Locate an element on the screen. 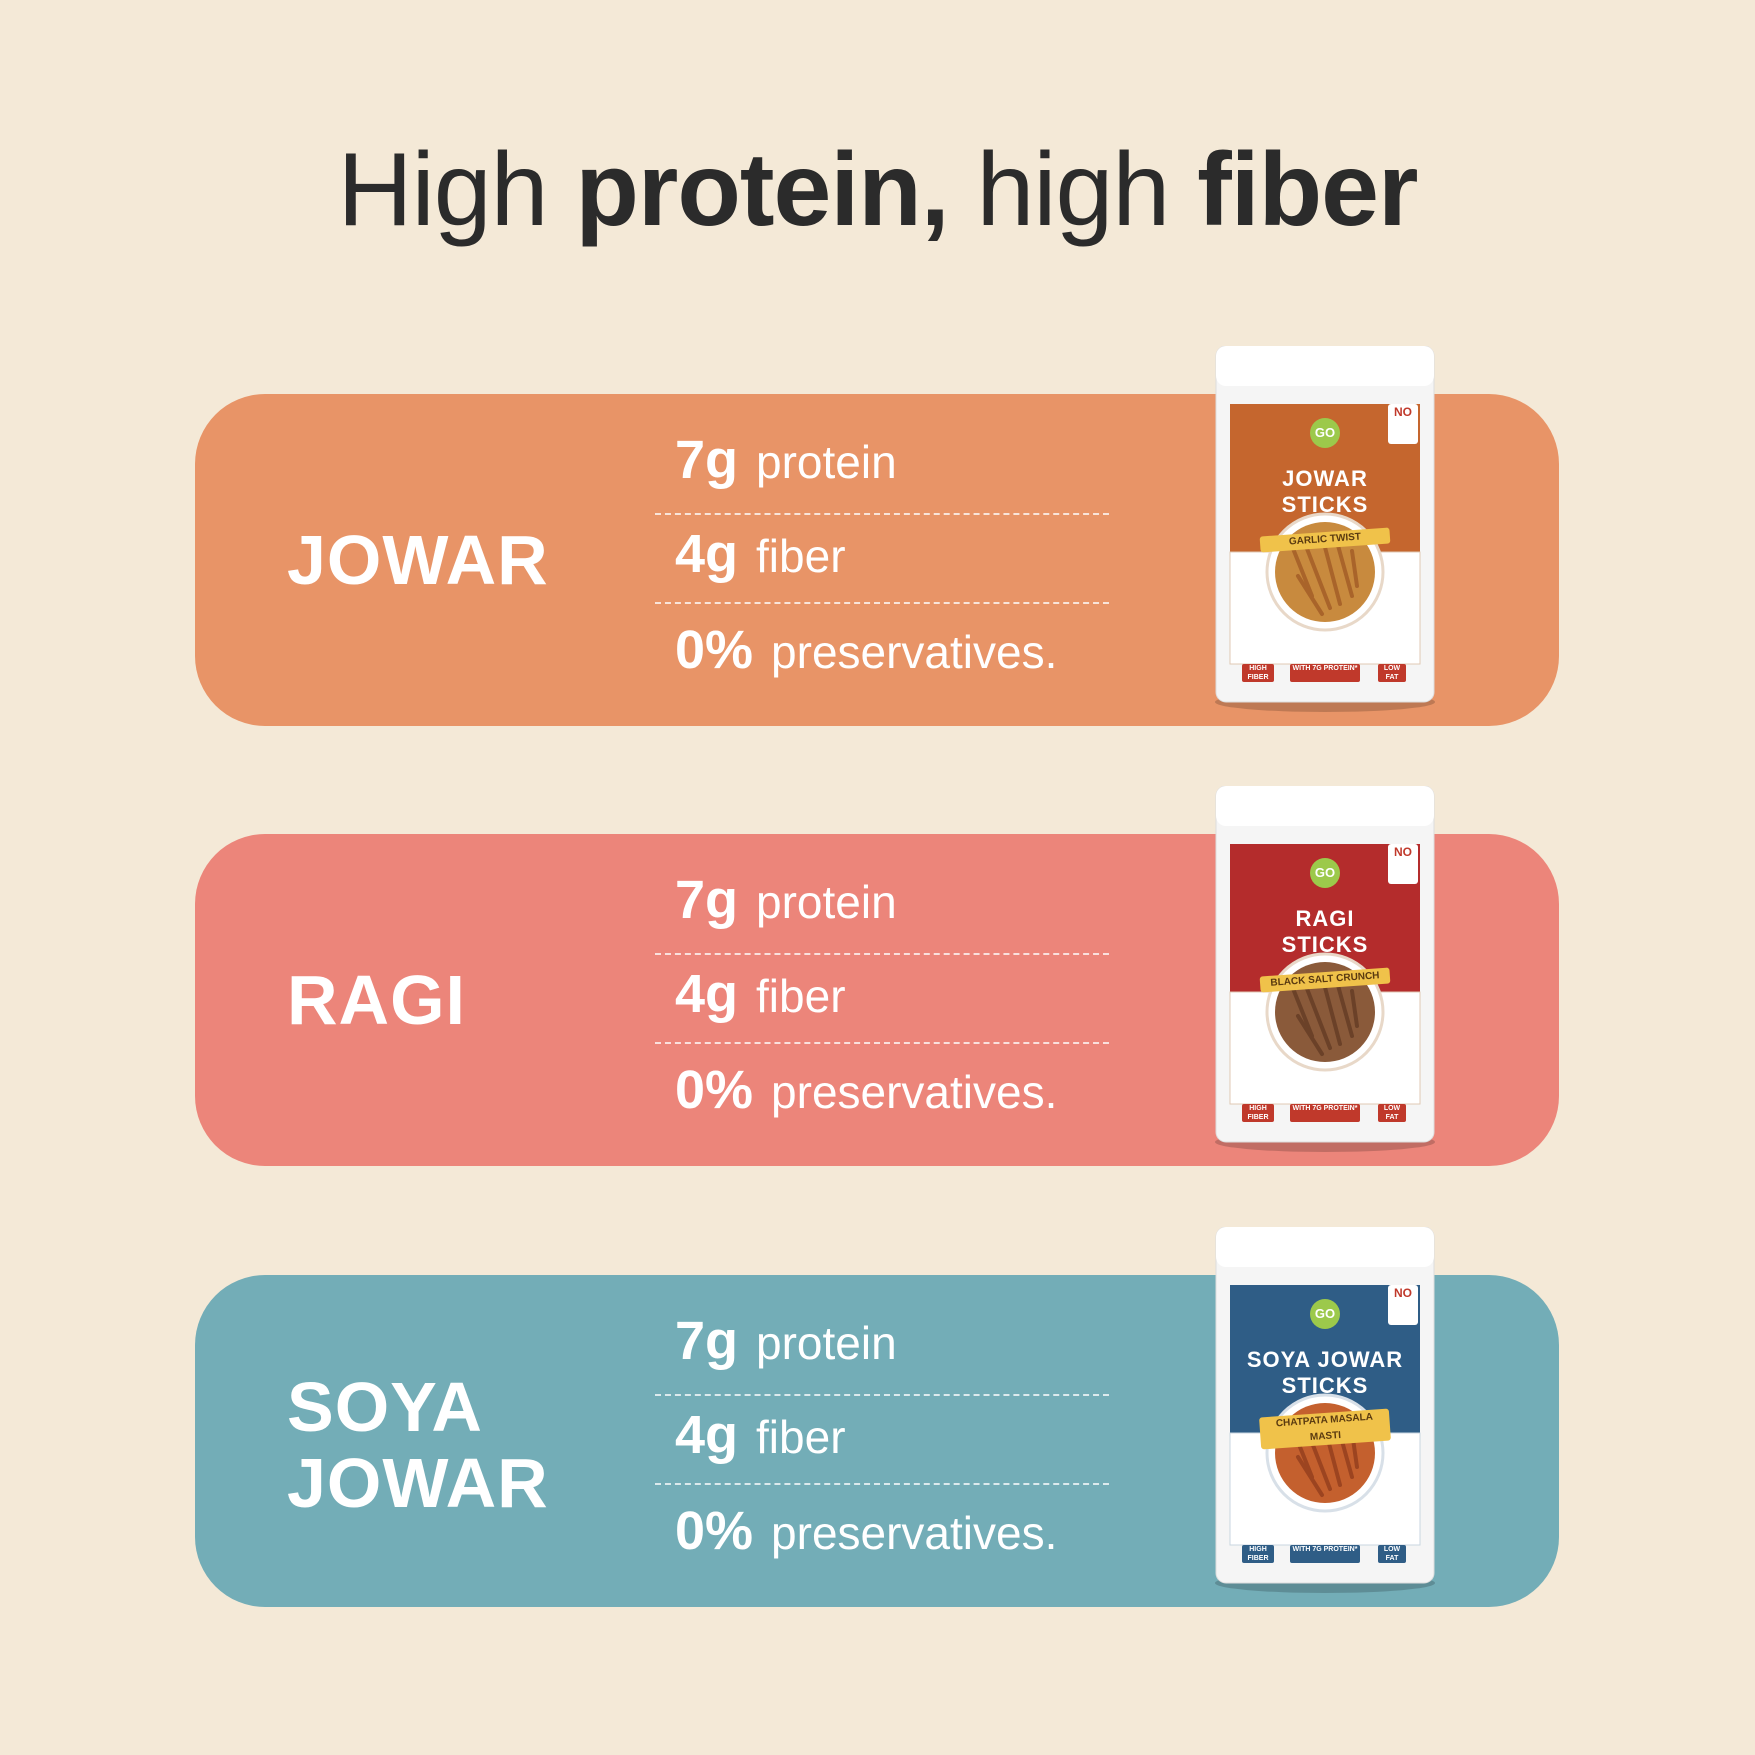  title-part-4: fiber is located at coordinates (1307, 190).